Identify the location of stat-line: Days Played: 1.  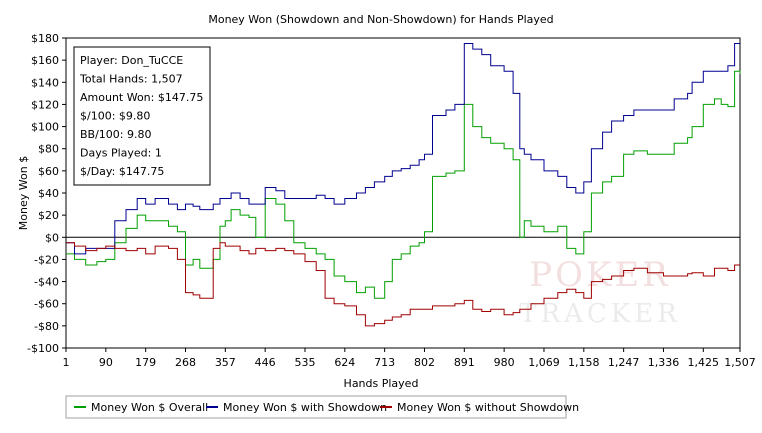
(121, 153).